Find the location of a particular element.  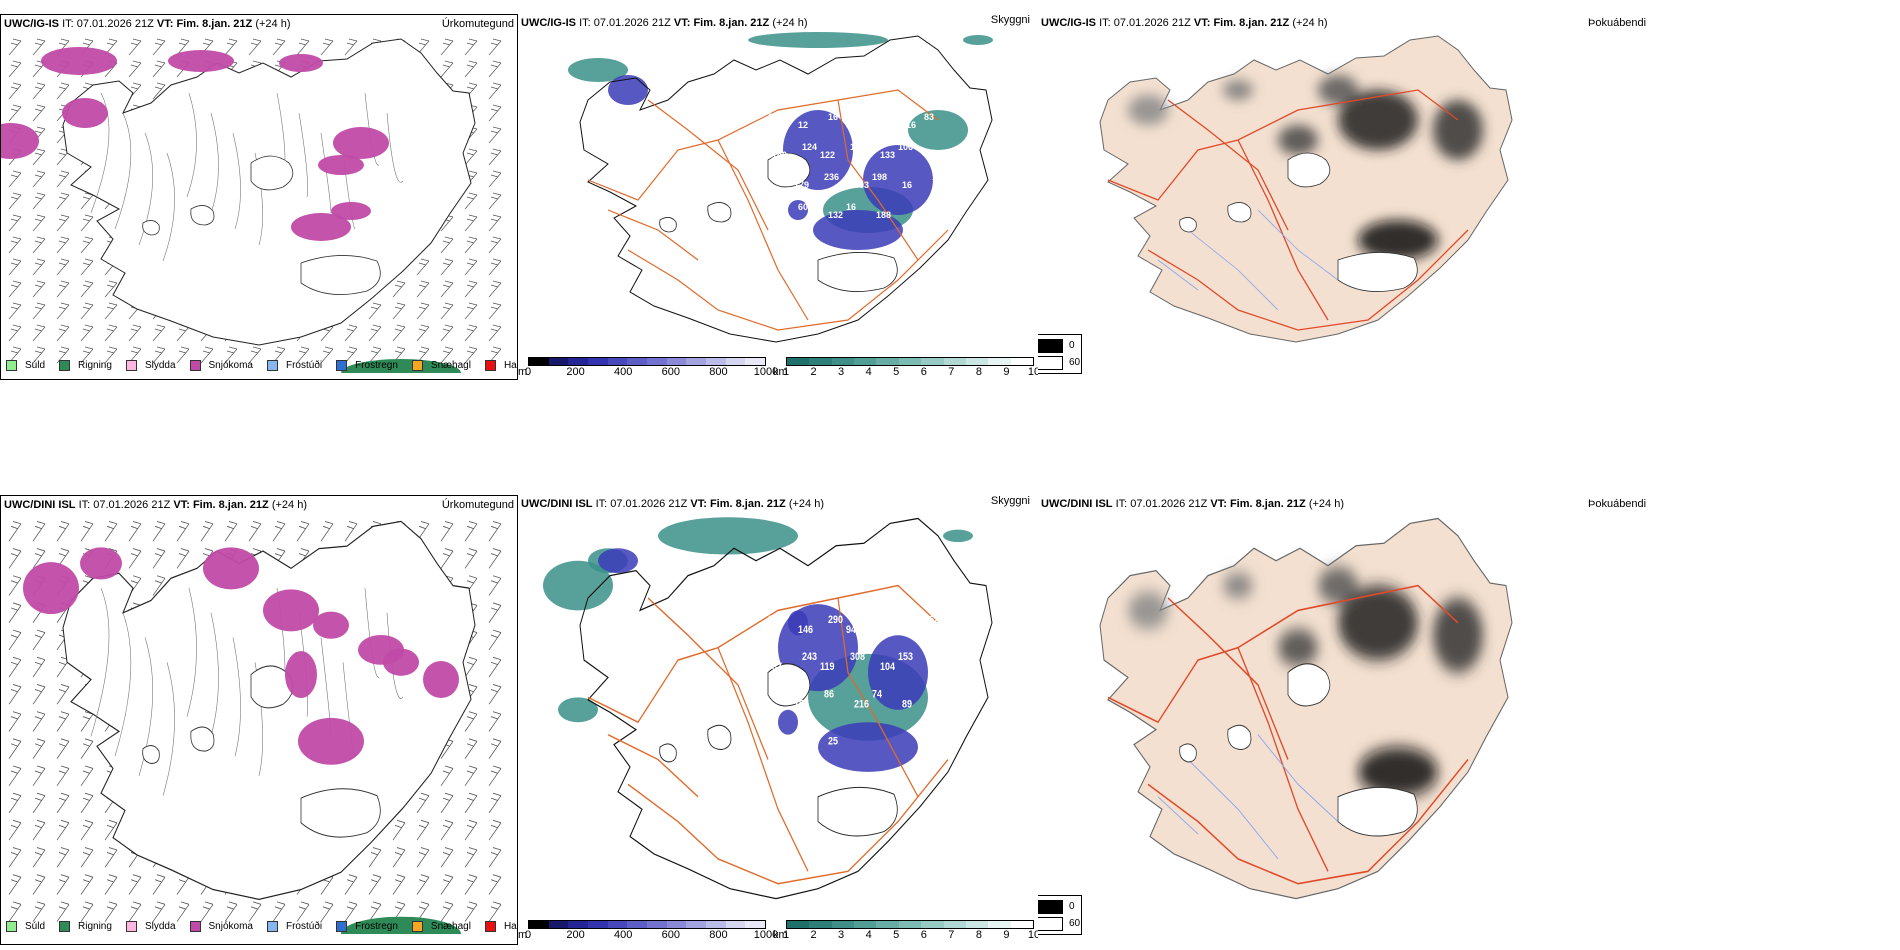

visibility-number: 243 is located at coordinates (809, 657).